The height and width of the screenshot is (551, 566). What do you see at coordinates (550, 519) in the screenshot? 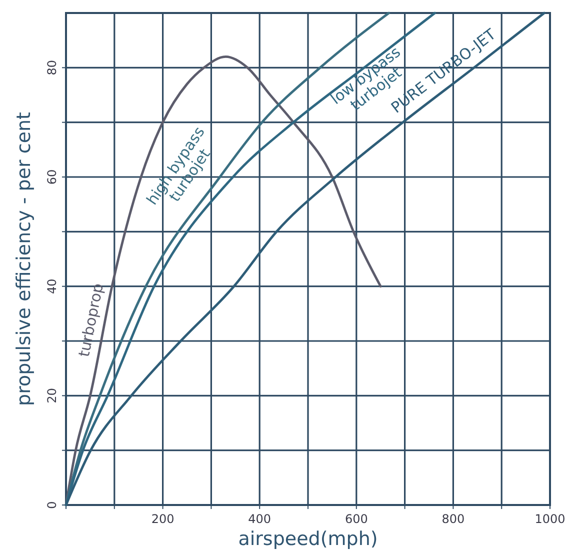
I see `x-tick-label: 1000` at bounding box center [550, 519].